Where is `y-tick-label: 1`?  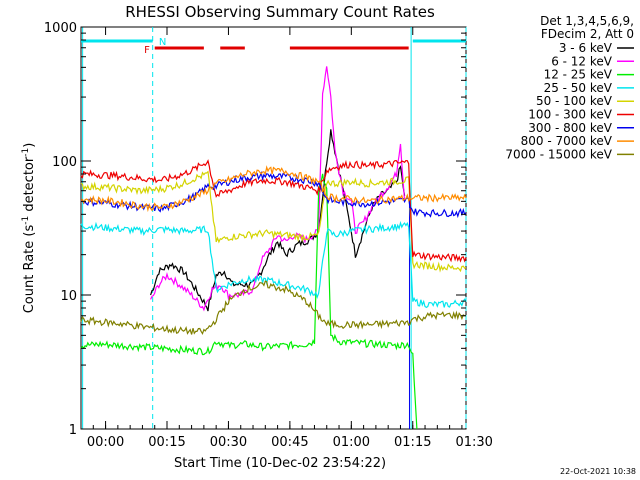 y-tick-label: 1 is located at coordinates (73, 430).